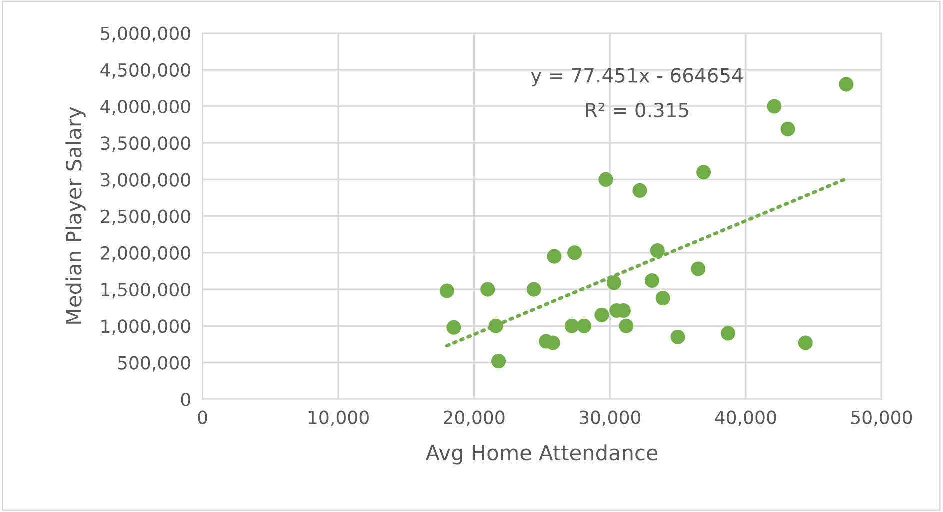 This screenshot has height=512, width=943. I want to click on y-tick-label: 0, so click(185, 399).